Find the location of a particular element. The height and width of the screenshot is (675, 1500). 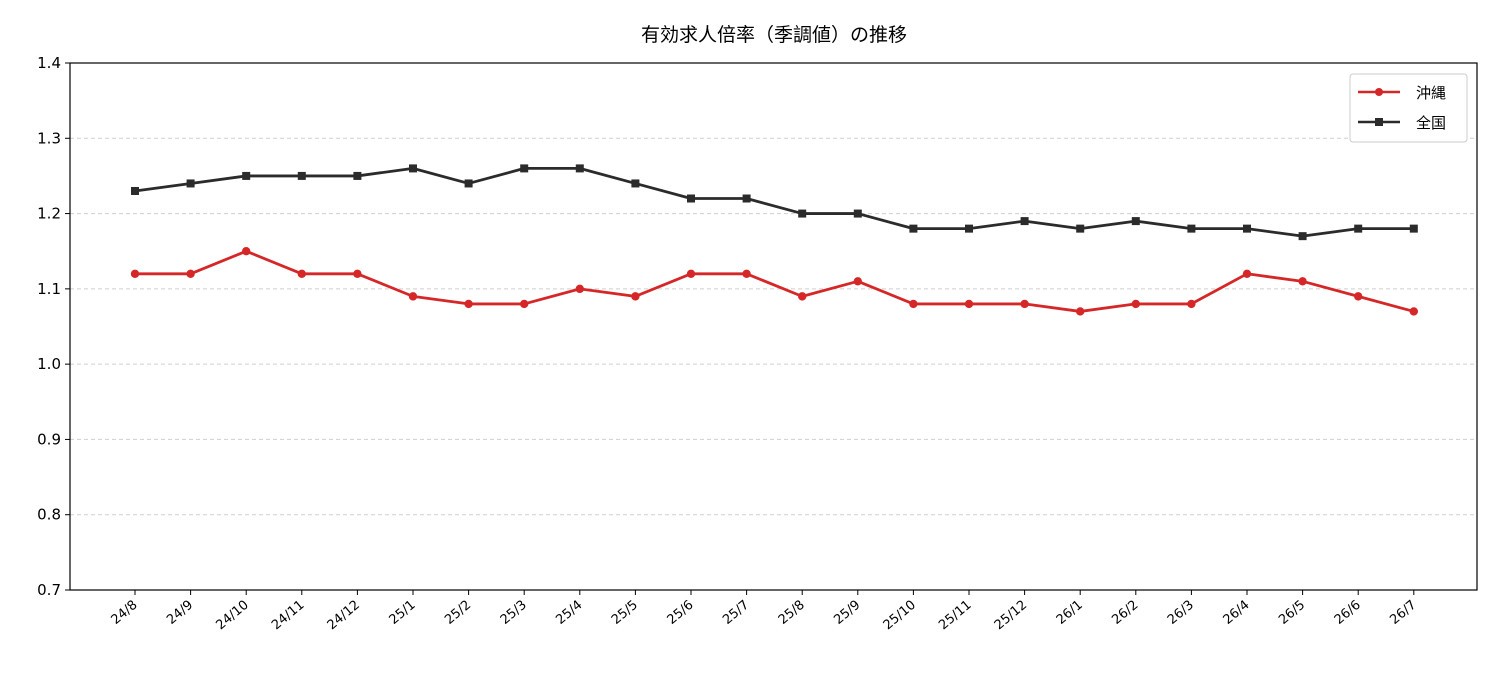

x-tick-label: 25/12 is located at coordinates (1011, 616).